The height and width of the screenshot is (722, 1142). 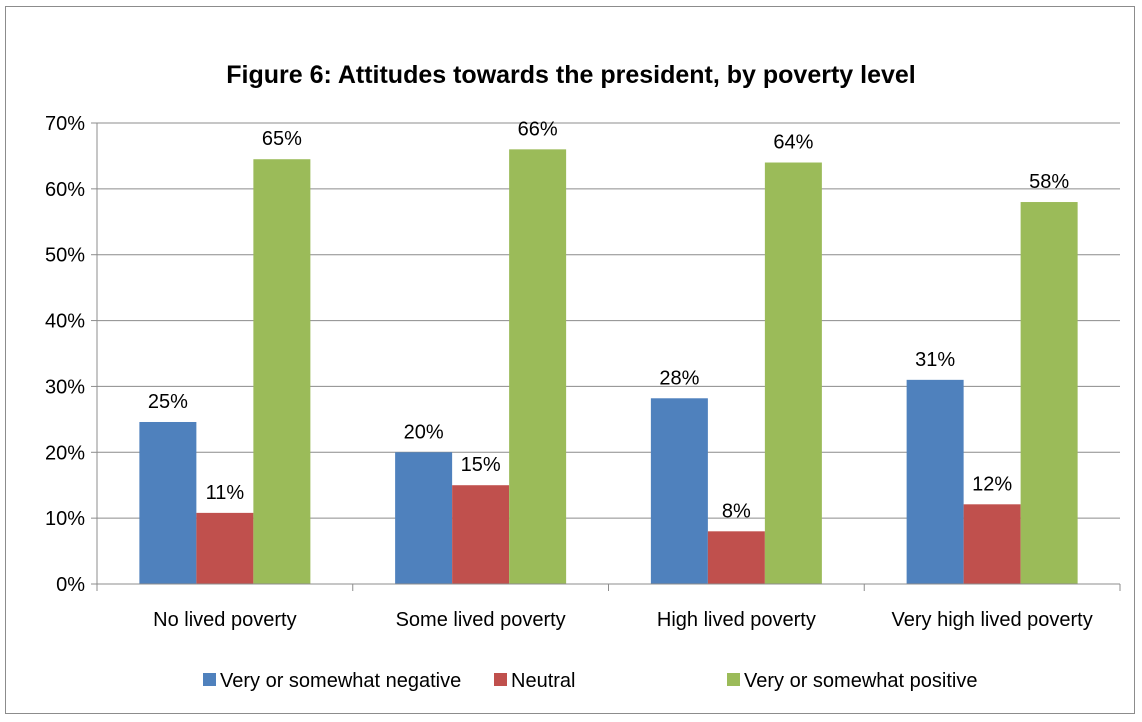 What do you see at coordinates (70, 585) in the screenshot?
I see `y-tick-label: 0%` at bounding box center [70, 585].